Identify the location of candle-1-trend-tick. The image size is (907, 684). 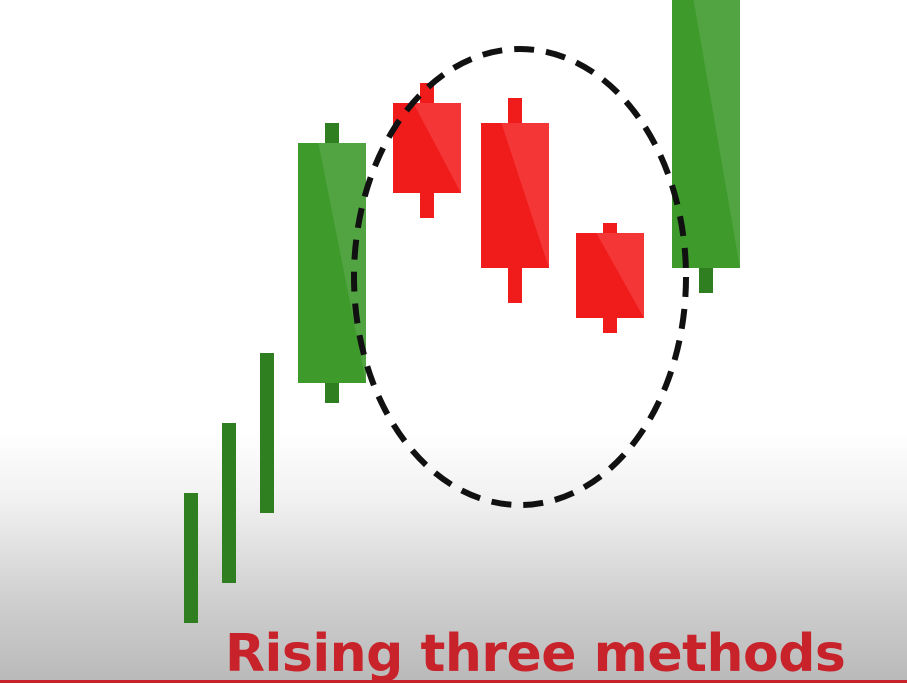
(191, 558).